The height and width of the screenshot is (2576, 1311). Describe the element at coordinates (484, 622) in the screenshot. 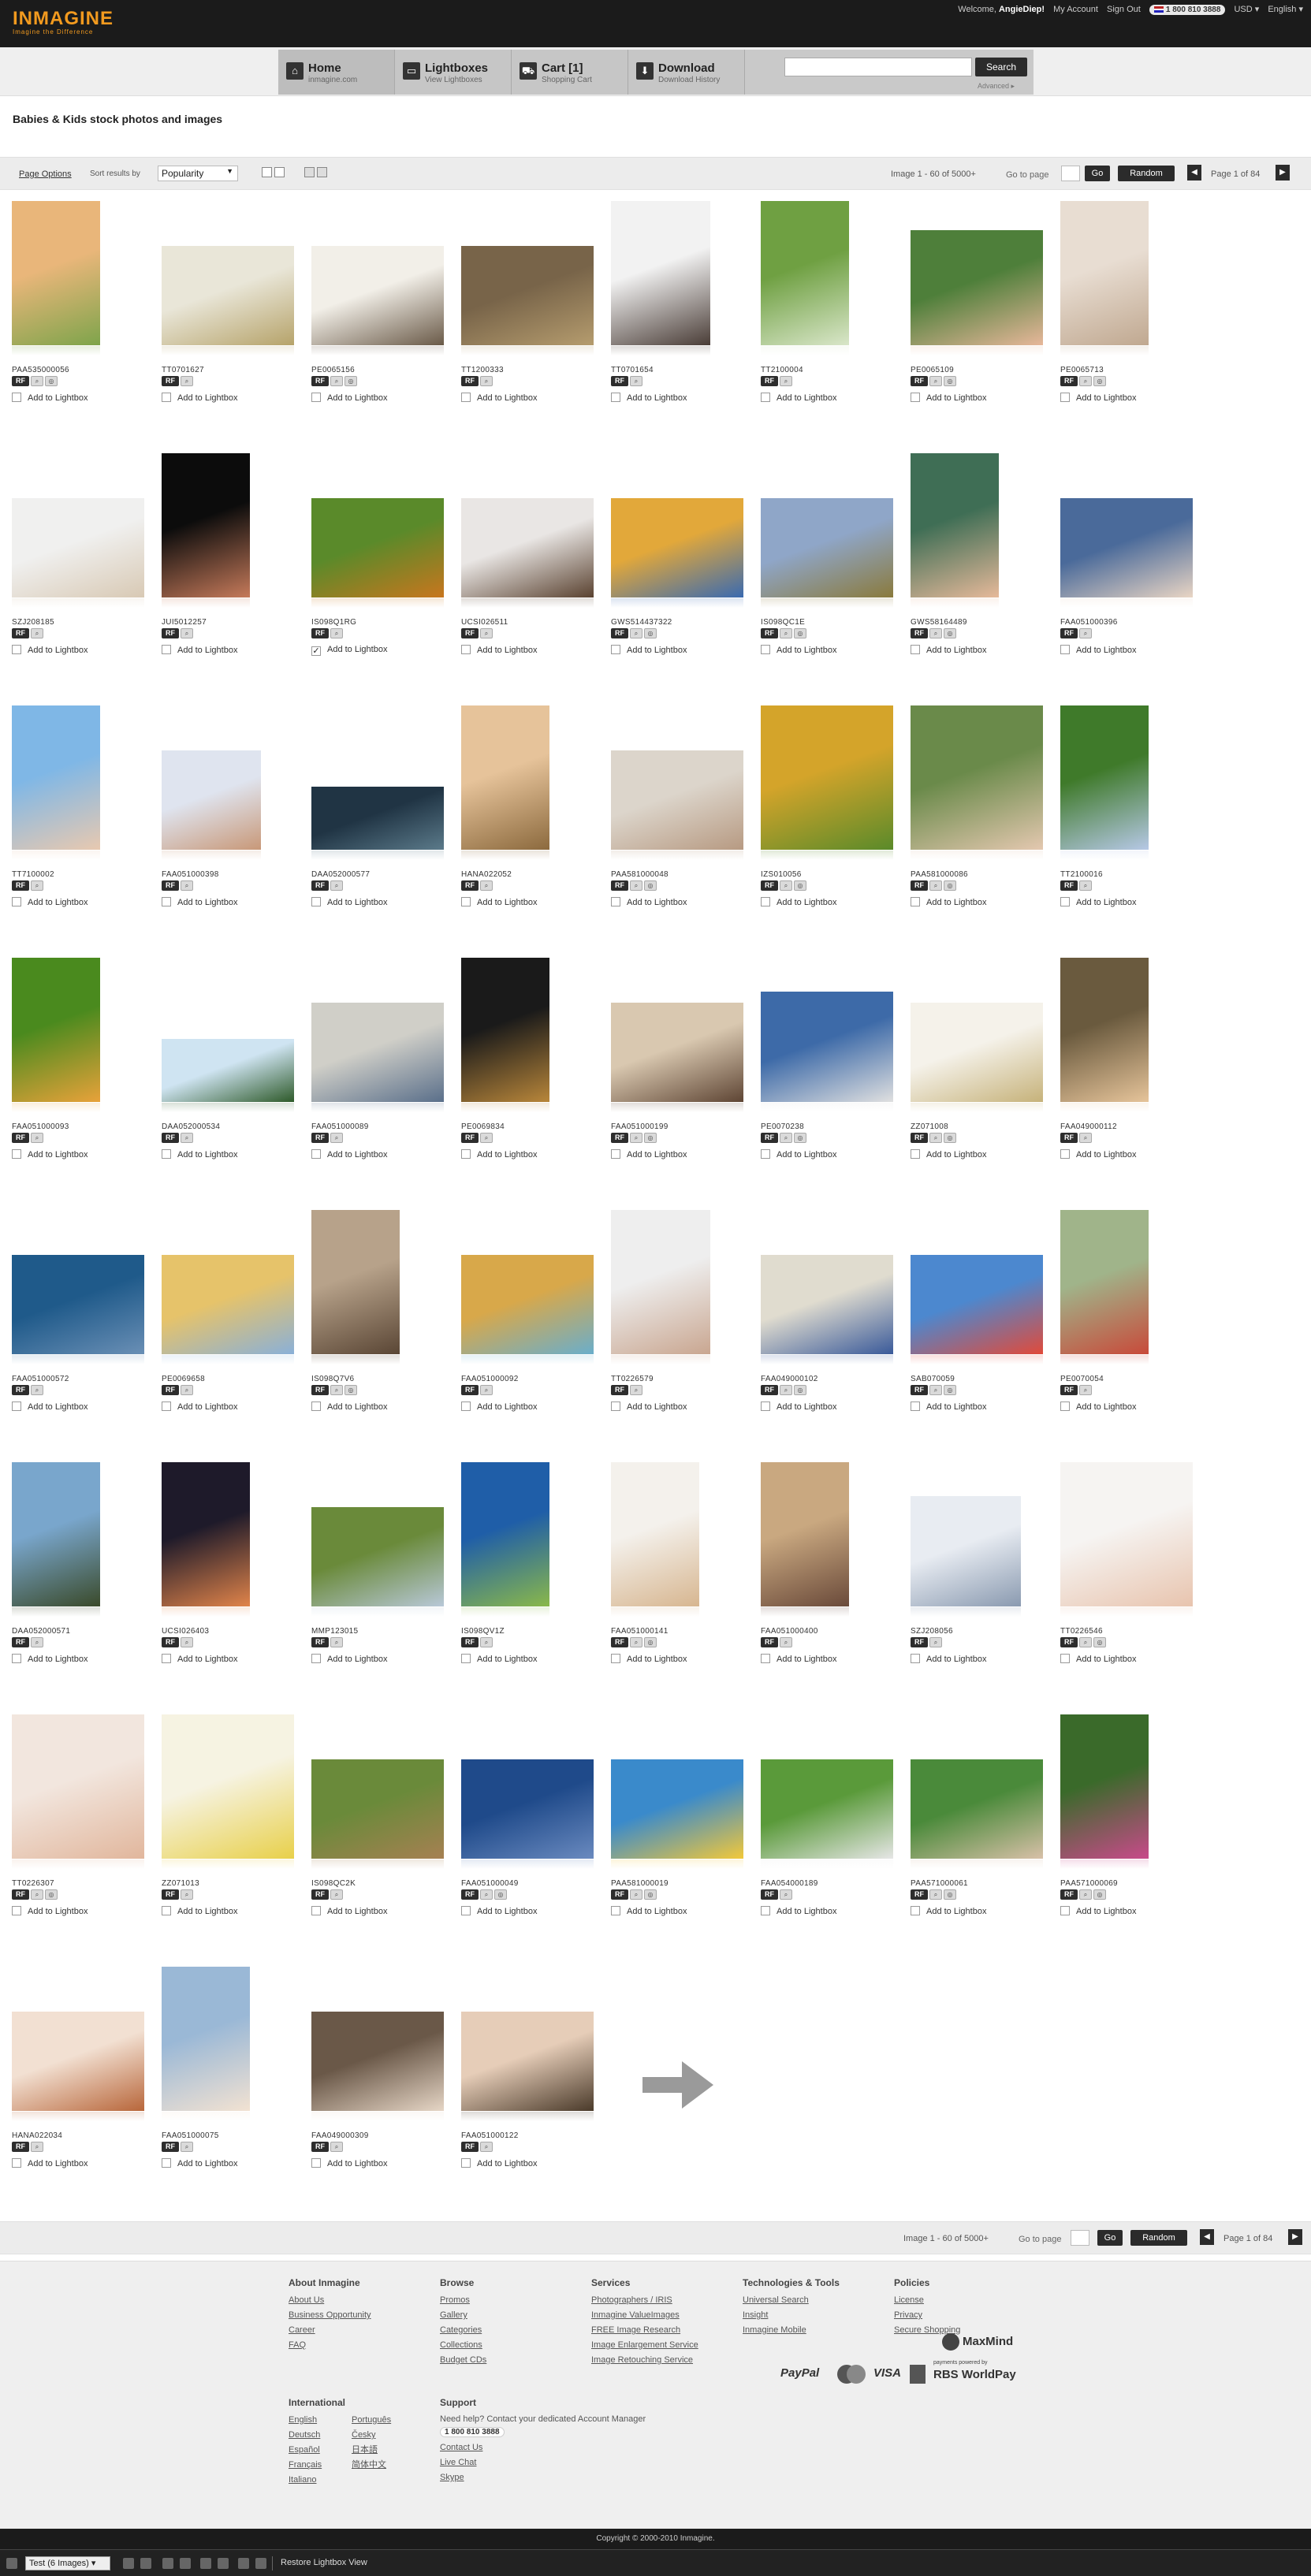

I see `image-code: UCSI026511` at that location.